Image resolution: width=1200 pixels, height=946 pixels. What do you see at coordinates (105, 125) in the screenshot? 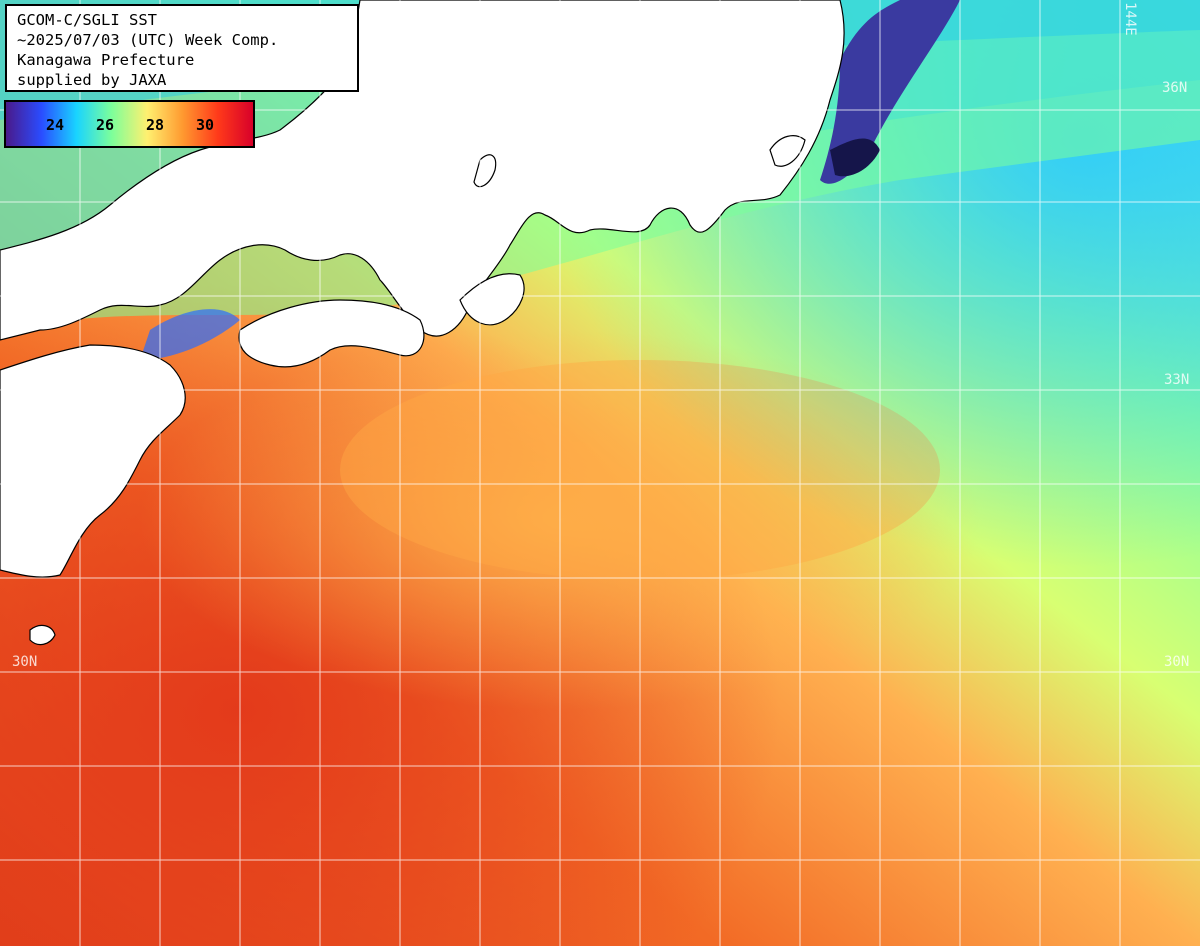
I see `colorbar-tick-26: 26` at bounding box center [105, 125].